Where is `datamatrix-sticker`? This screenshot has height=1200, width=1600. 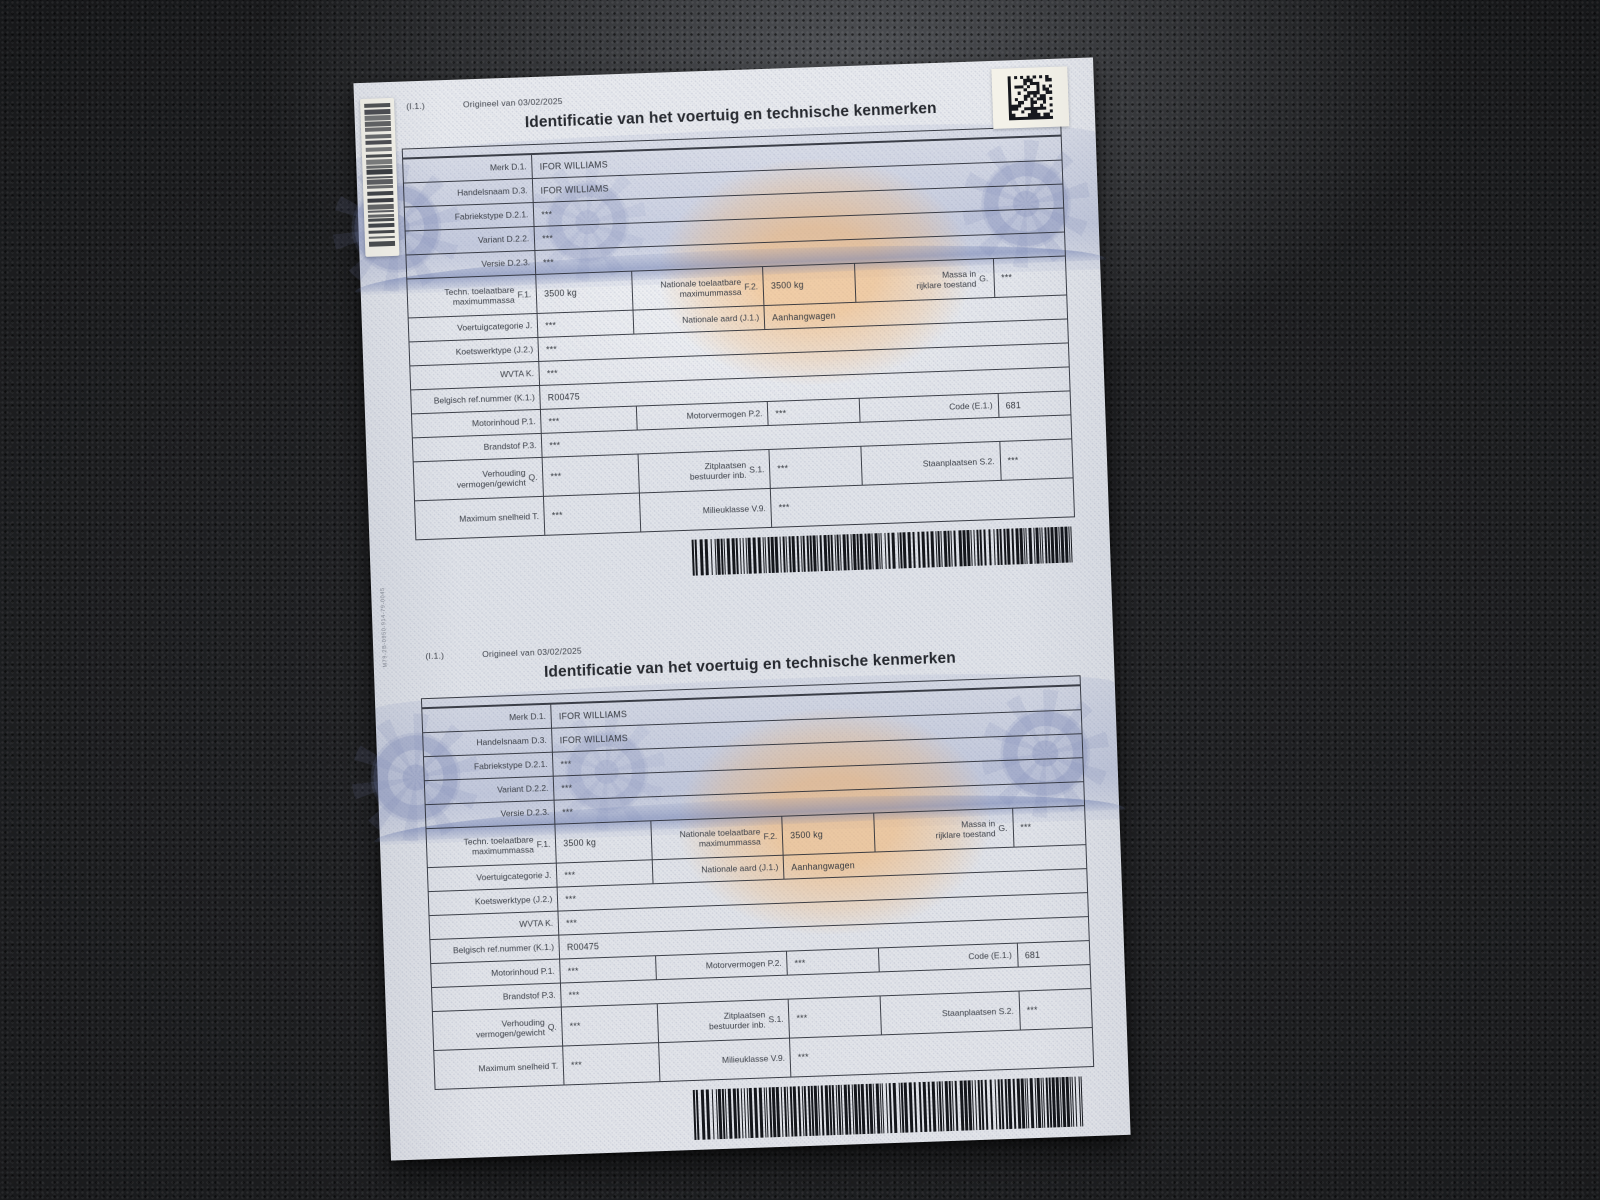
datamatrix-sticker is located at coordinates (1030, 97).